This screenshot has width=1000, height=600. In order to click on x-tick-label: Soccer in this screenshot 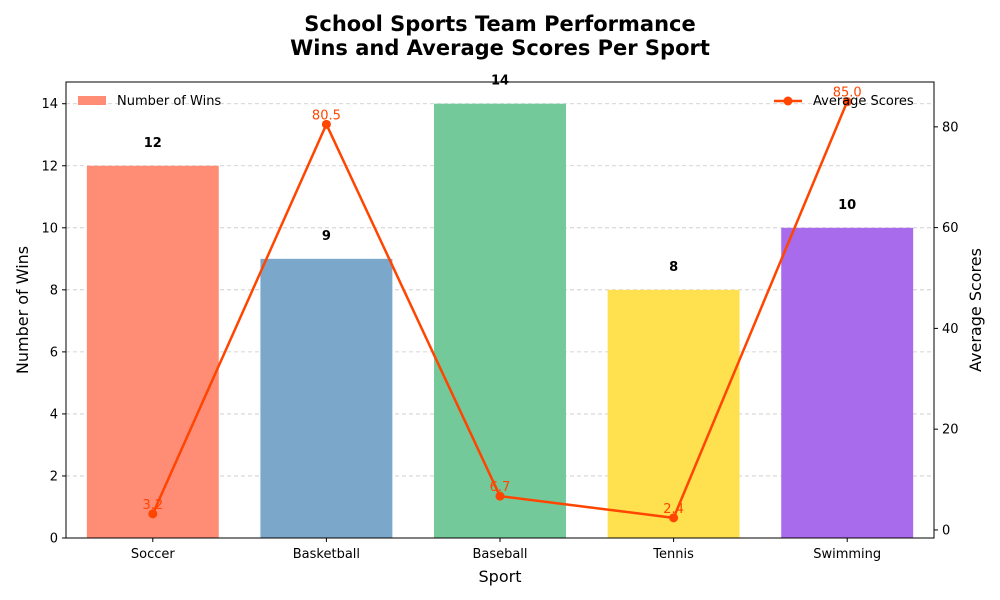, I will do `click(153, 554)`.